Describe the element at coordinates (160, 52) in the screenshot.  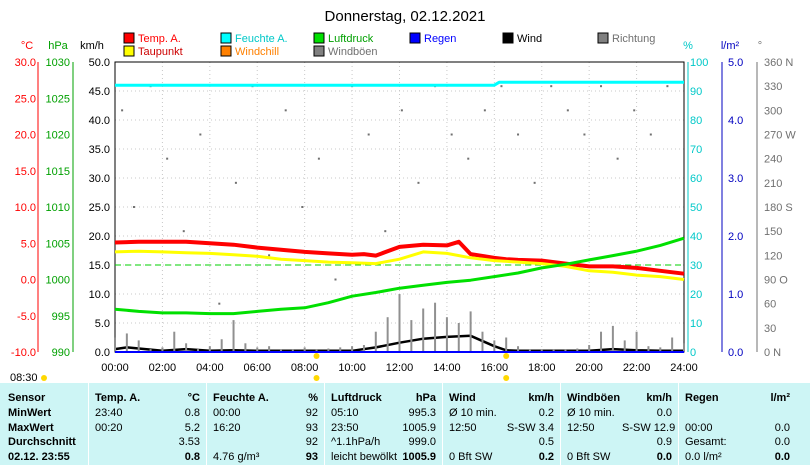
I see `legend-label: Taupunkt` at that location.